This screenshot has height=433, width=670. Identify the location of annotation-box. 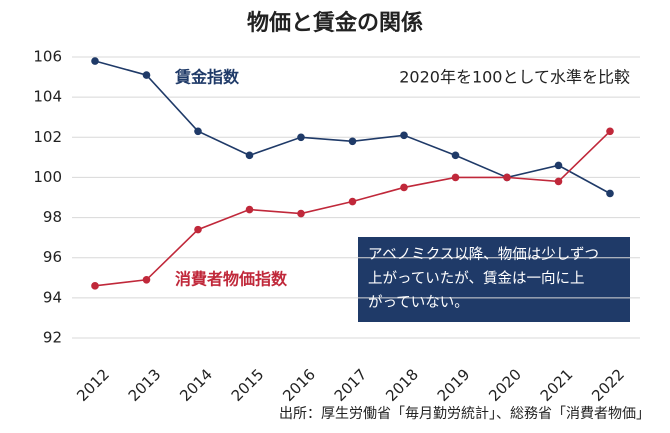
(494, 279).